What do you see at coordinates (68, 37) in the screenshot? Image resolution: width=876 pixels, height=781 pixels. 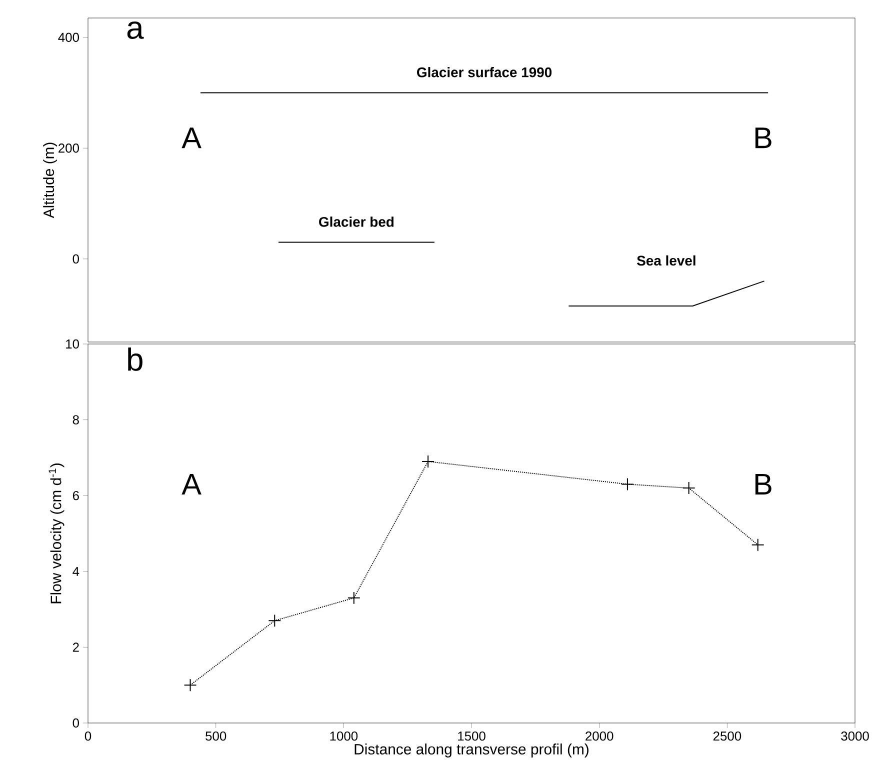 I see `y-tick-label: 400` at bounding box center [68, 37].